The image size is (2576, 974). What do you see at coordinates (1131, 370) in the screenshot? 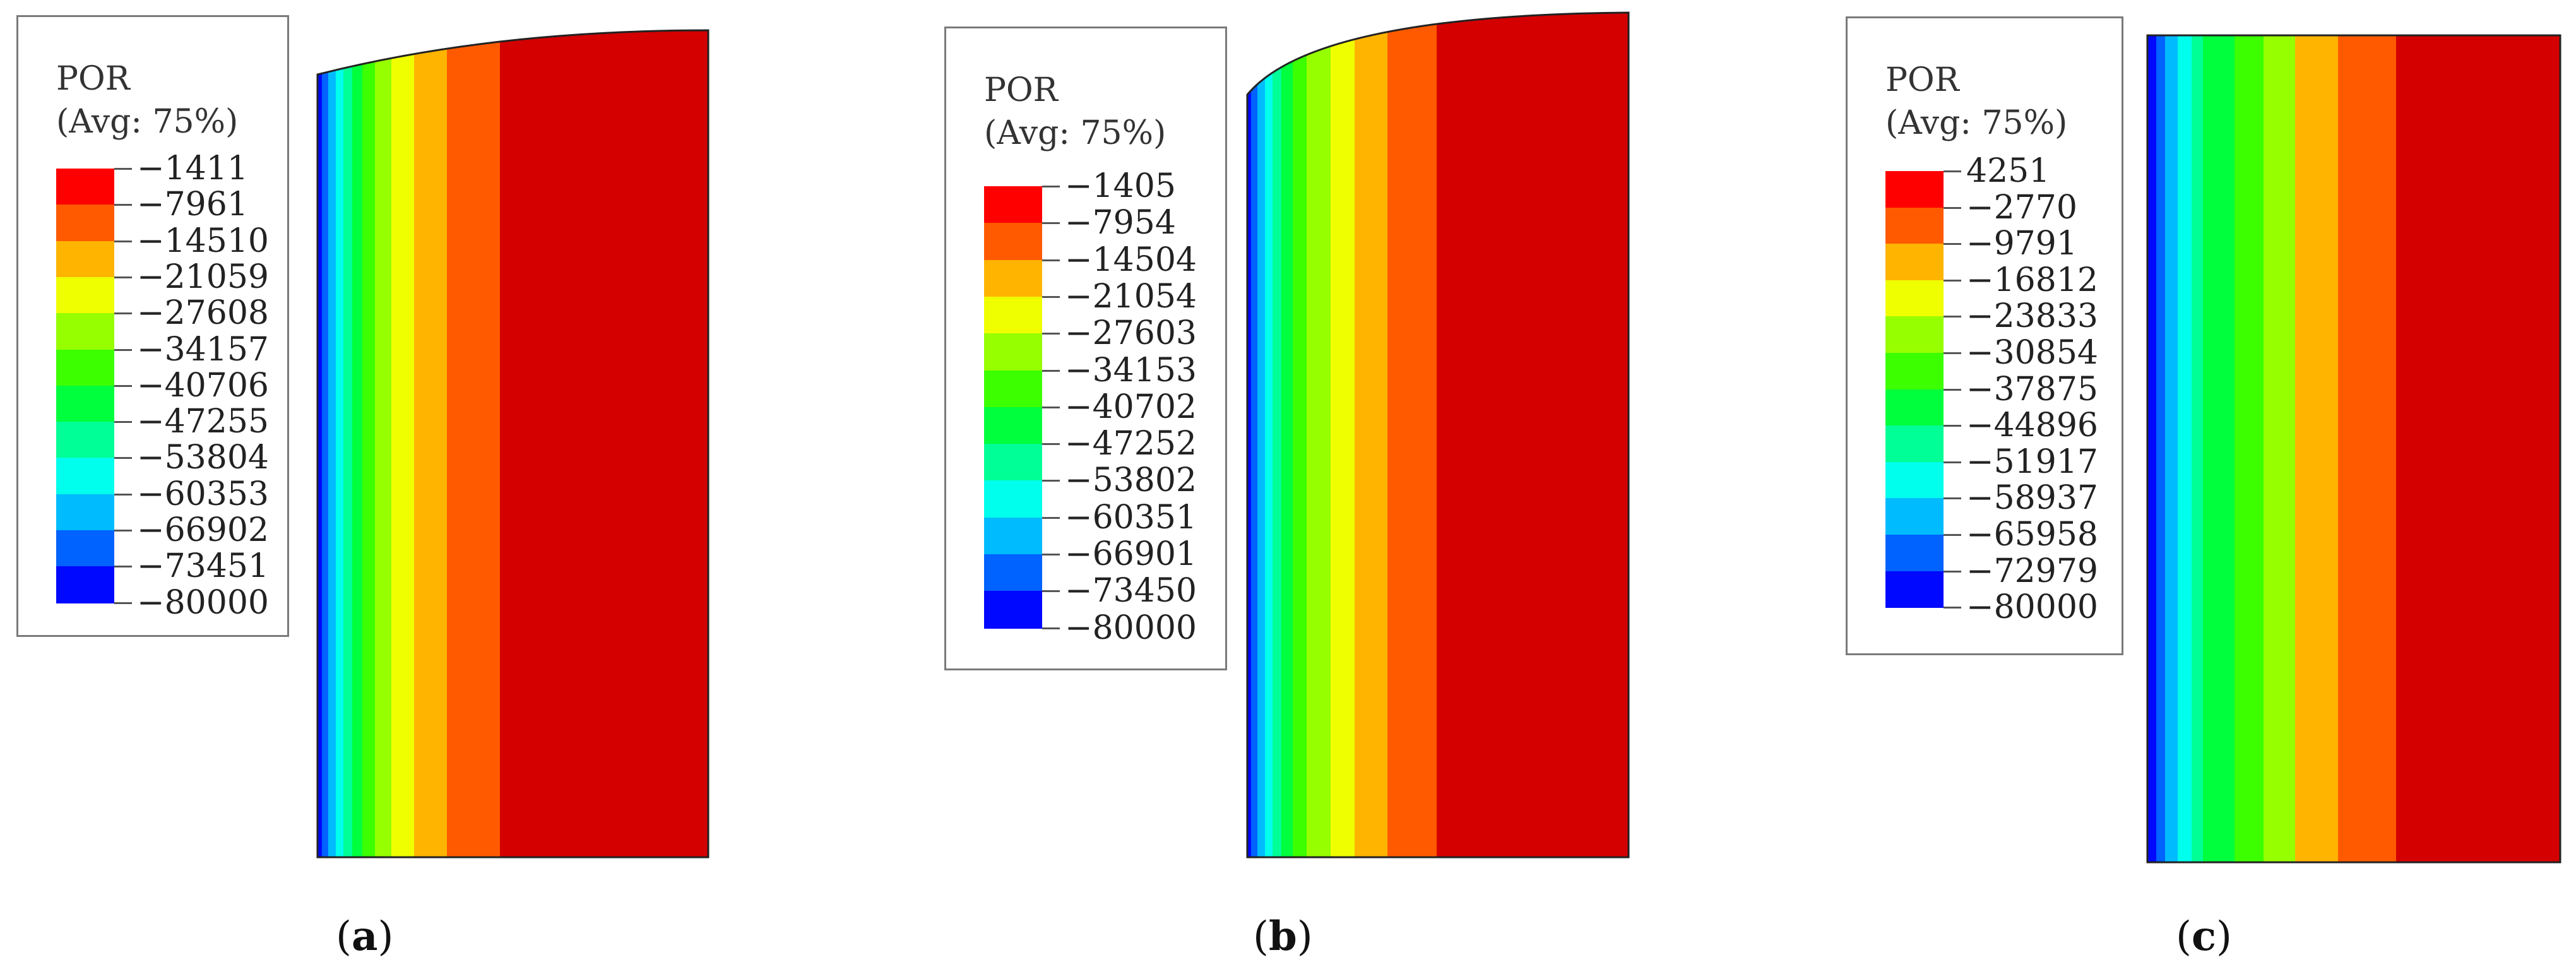
I see `tick-label: −34153` at bounding box center [1131, 370].